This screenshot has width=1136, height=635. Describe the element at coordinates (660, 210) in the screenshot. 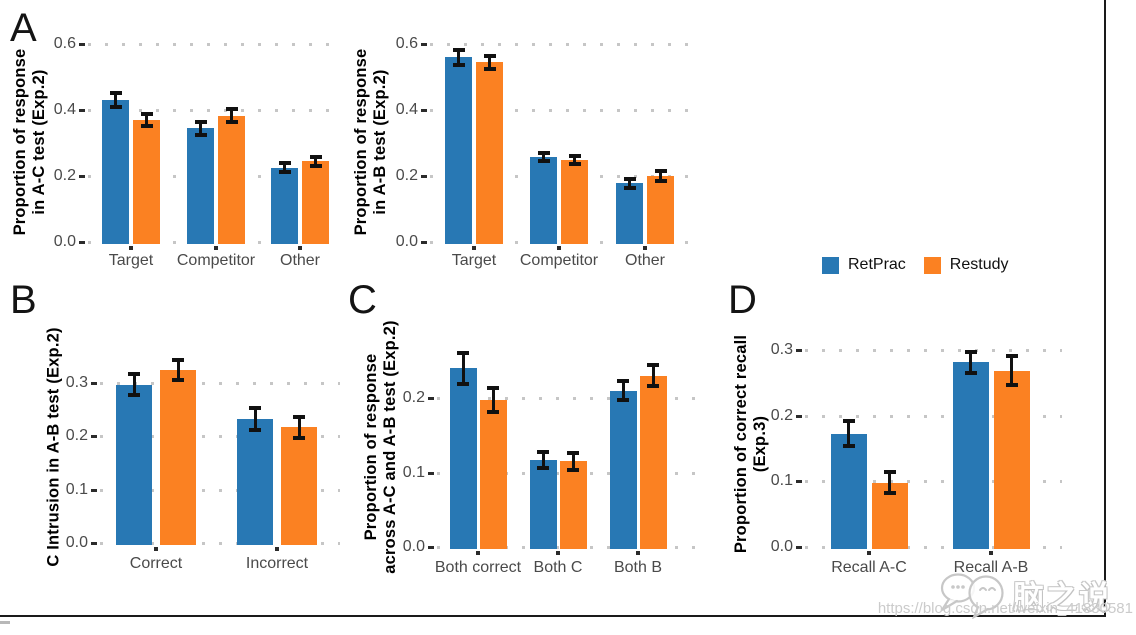

I see `restudy-bar-other` at that location.